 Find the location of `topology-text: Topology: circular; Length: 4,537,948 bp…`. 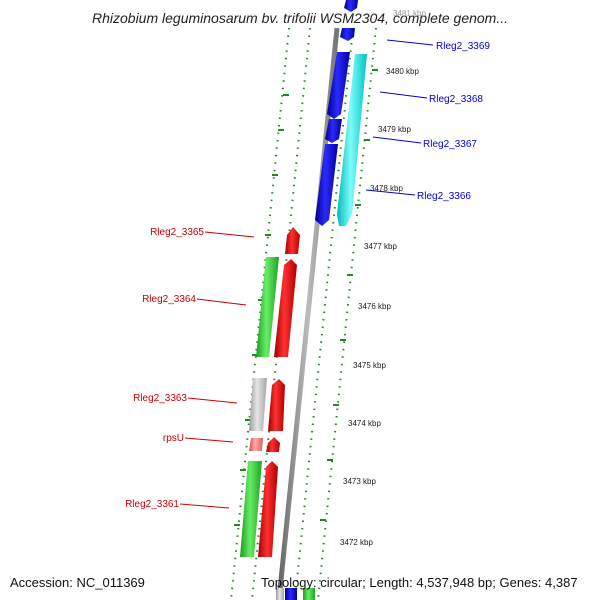

topology-text: Topology: circular; Length: 4,537,948 bp… is located at coordinates (419, 582).